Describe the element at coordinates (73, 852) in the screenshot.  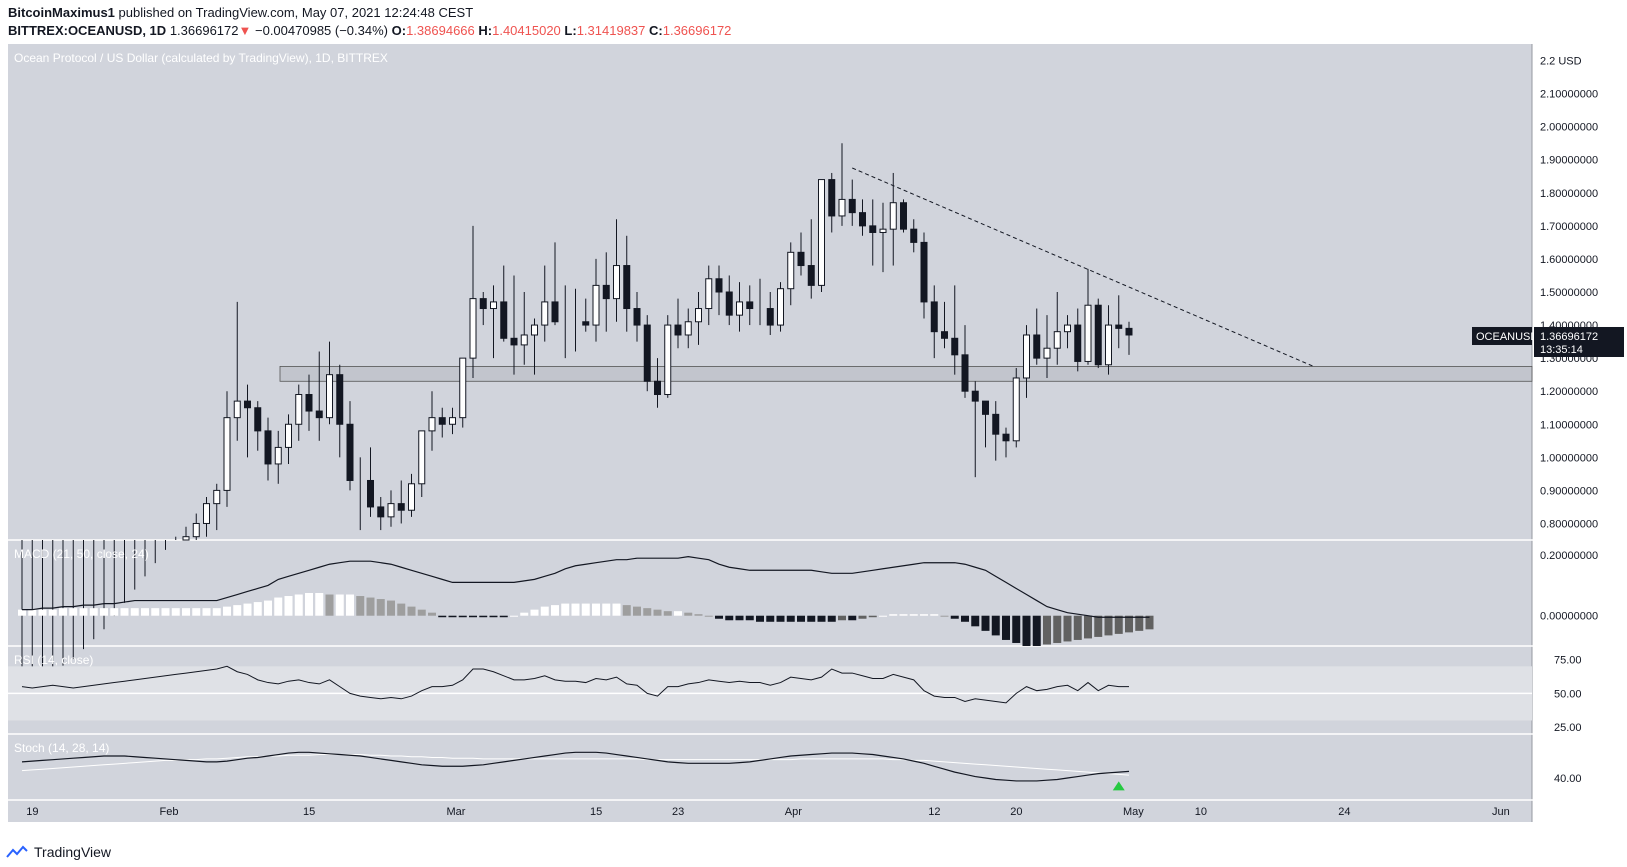
I see `footer-brand: TradingView` at that location.